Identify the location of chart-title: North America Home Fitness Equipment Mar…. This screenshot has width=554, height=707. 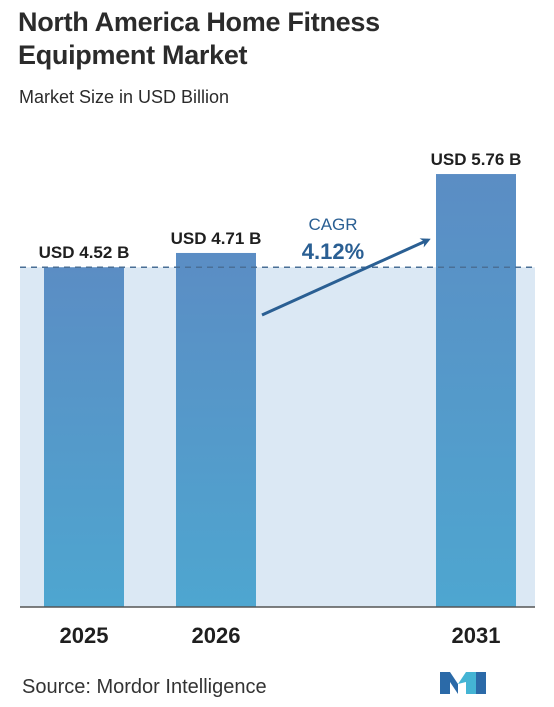
(199, 39).